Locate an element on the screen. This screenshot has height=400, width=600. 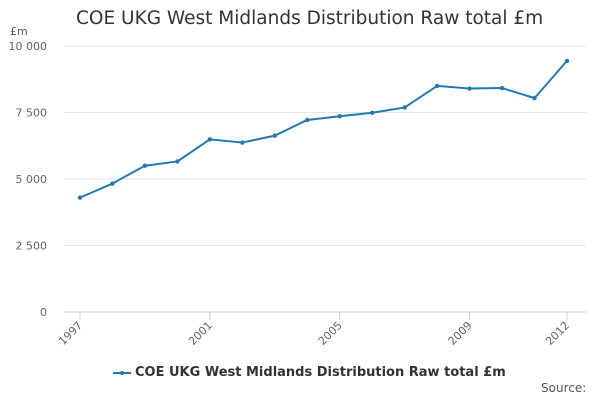
y-tick-label: 7 500 is located at coordinates (32, 113).